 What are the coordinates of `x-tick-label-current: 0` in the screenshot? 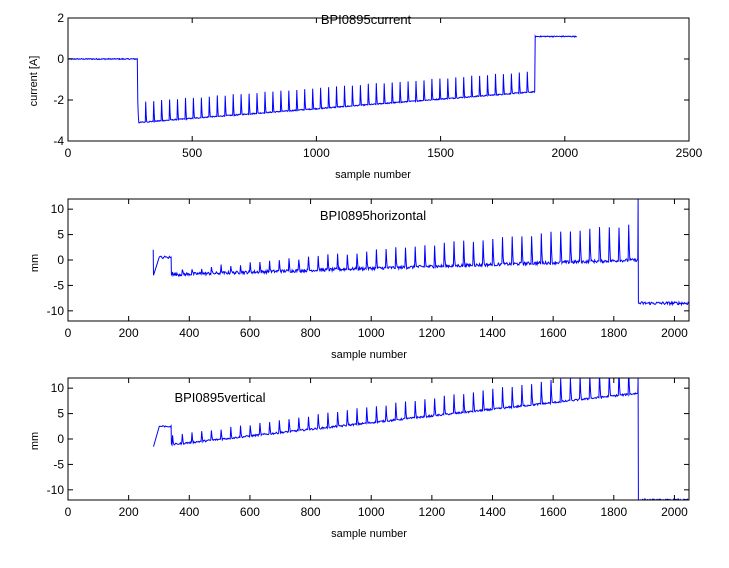 It's located at (68, 153).